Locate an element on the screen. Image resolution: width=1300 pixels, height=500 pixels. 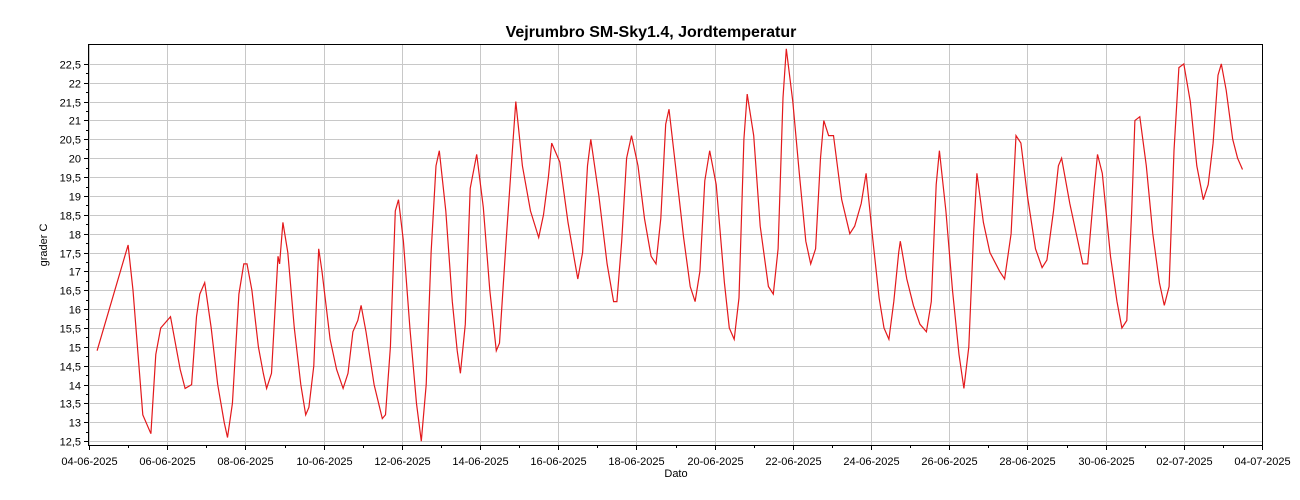
x-tick-label: 14-06-2025 is located at coordinates (480, 462).